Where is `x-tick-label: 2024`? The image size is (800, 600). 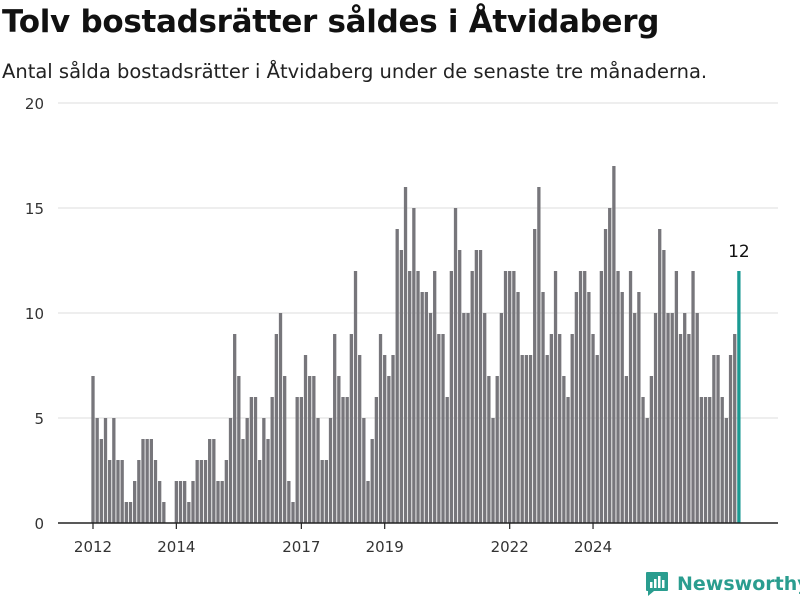
x-tick-label: 2024 is located at coordinates (593, 547).